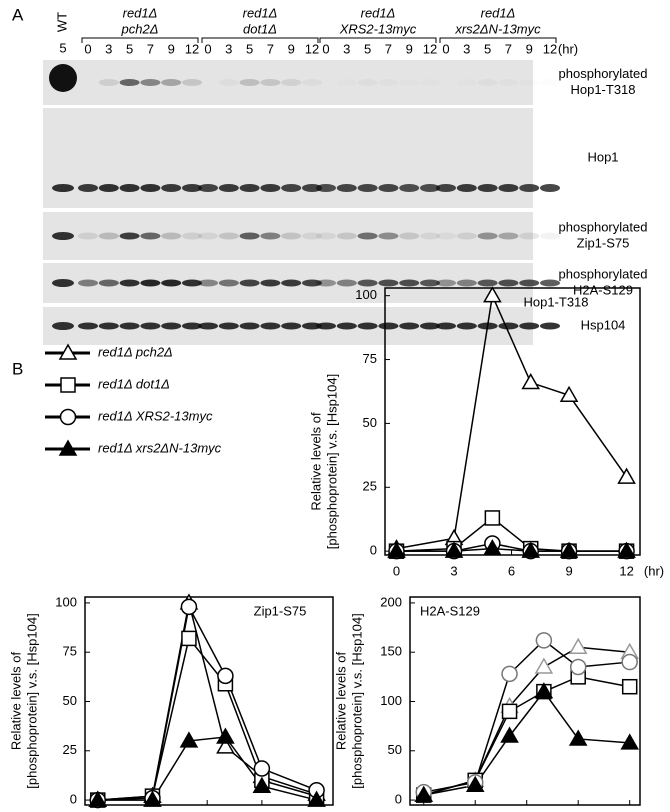 The width and height of the screenshot is (670, 812). Describe the element at coordinates (70, 700) in the screenshot. I see `y-tick-label: 50` at that location.